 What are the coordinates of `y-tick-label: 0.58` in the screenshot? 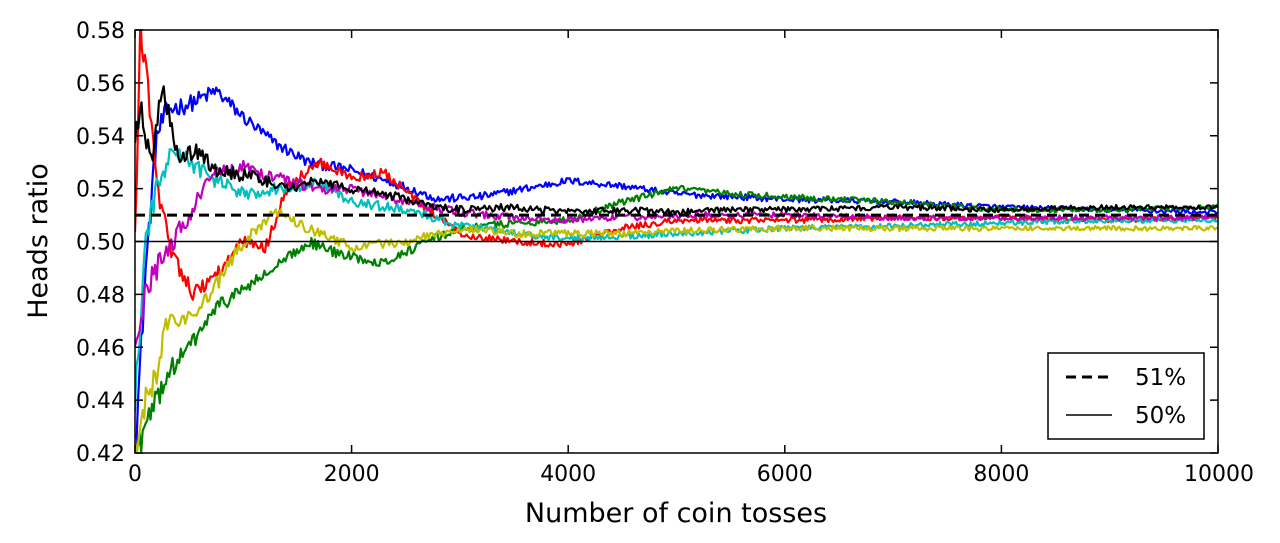 It's located at (100, 31).